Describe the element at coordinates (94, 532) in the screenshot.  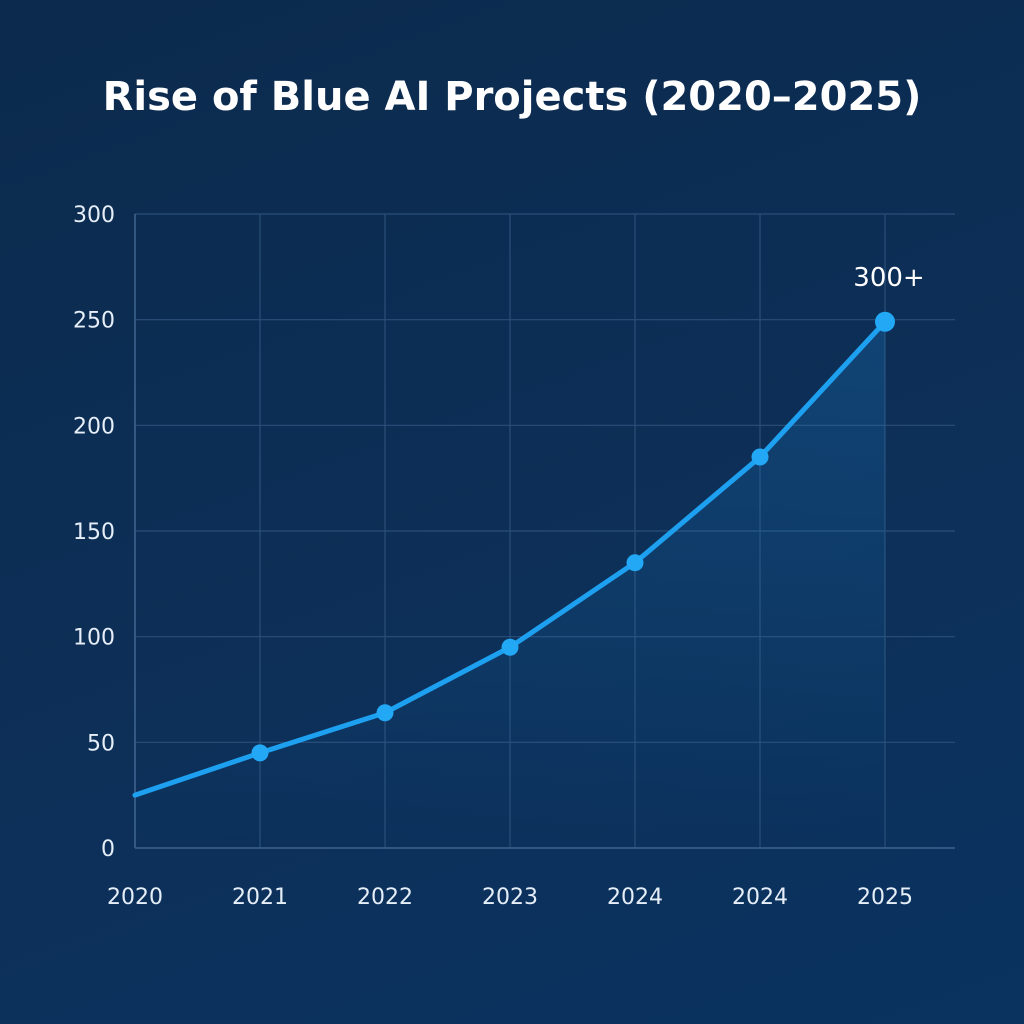
I see `y-tick-label: 150` at that location.